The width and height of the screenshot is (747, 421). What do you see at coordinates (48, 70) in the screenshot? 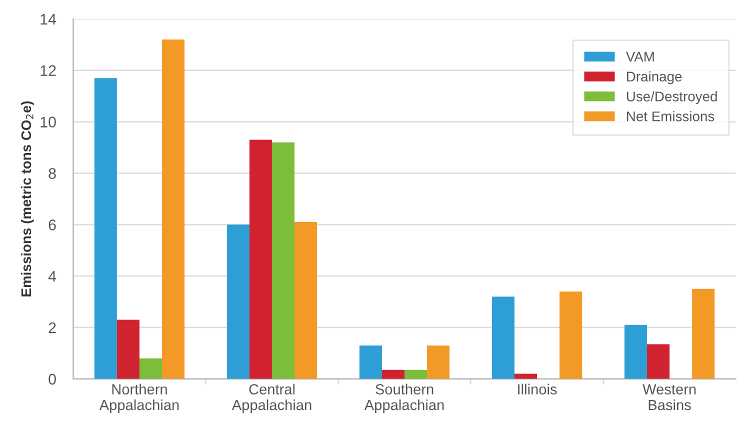
I see `y-tick-label: 12` at bounding box center [48, 70].